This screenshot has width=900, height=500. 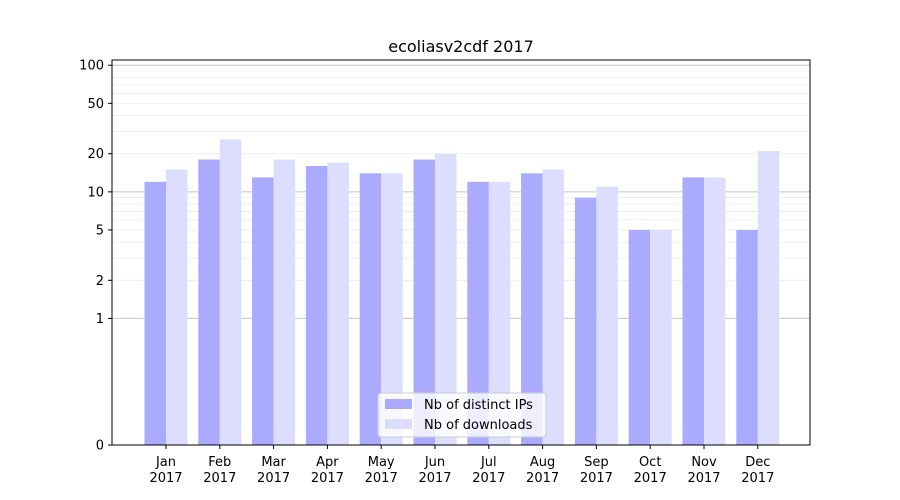 What do you see at coordinates (434, 470) in the screenshot?
I see `x-tick-label: Jun 2017` at bounding box center [434, 470].